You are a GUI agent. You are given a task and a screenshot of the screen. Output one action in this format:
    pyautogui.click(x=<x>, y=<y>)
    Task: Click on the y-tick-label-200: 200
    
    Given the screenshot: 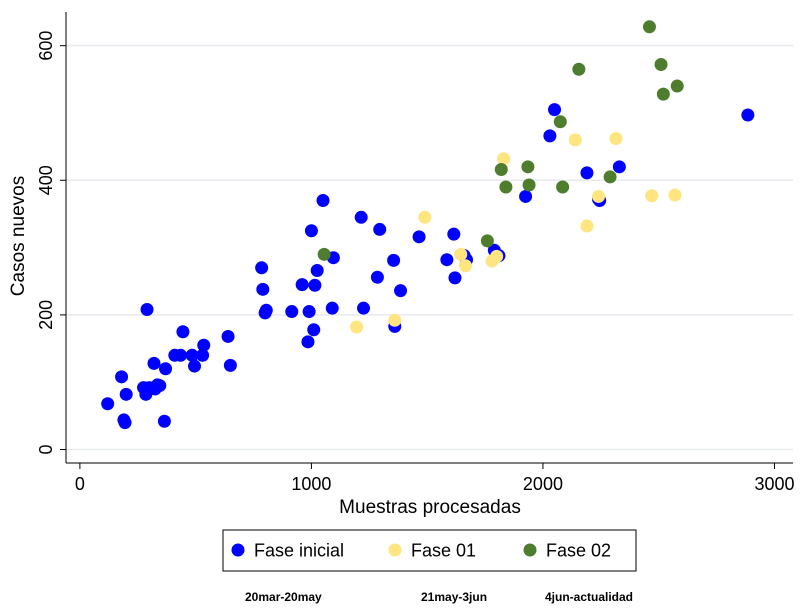 What is the action you would take?
    pyautogui.click(x=46, y=315)
    